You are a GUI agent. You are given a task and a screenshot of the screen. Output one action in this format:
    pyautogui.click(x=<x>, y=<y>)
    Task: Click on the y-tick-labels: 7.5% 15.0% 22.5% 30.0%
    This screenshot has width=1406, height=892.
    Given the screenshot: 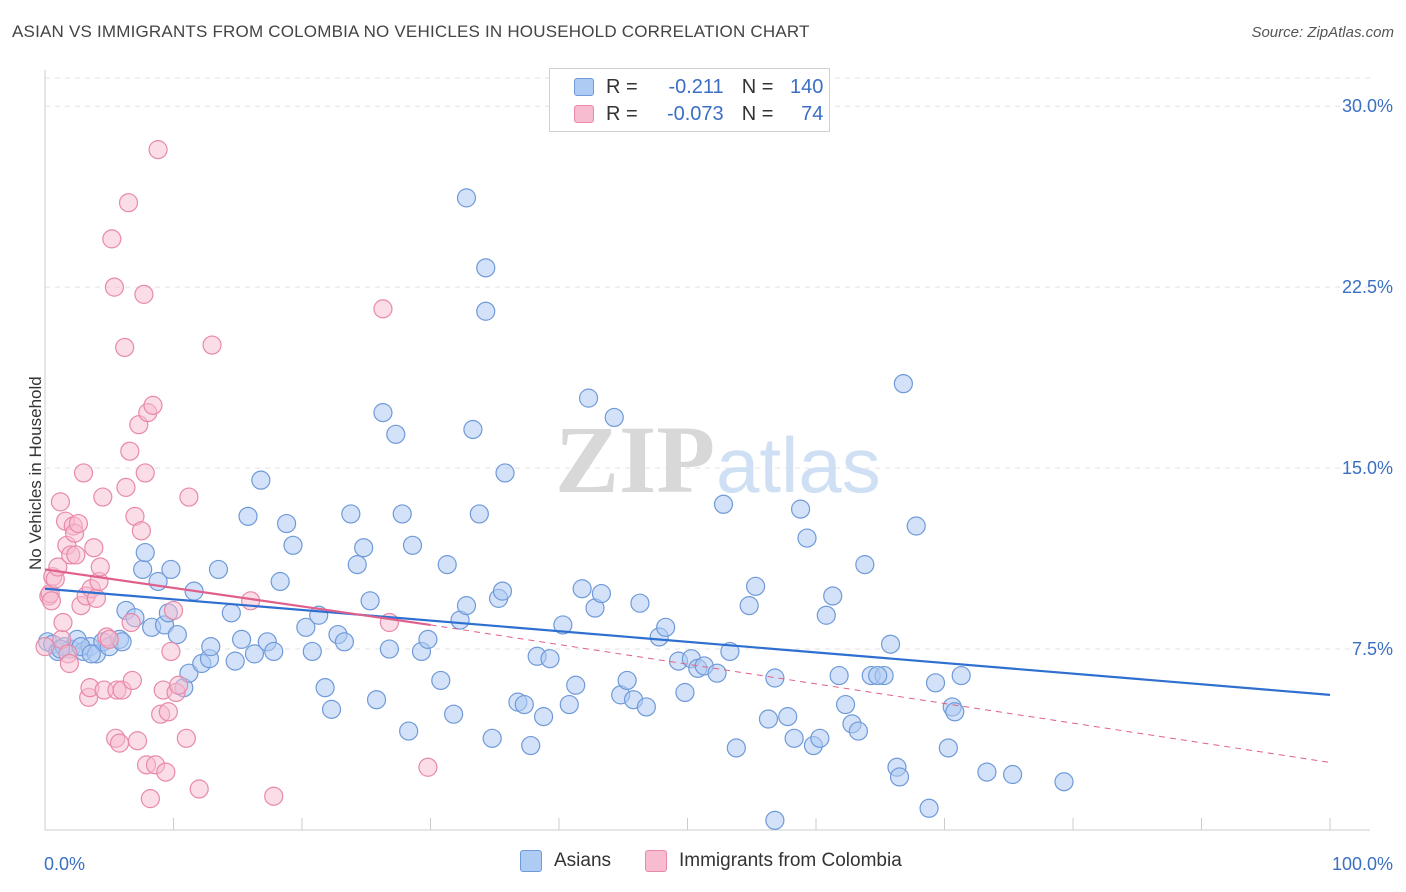 What is the action you would take?
    pyautogui.click(x=1367, y=377)
    